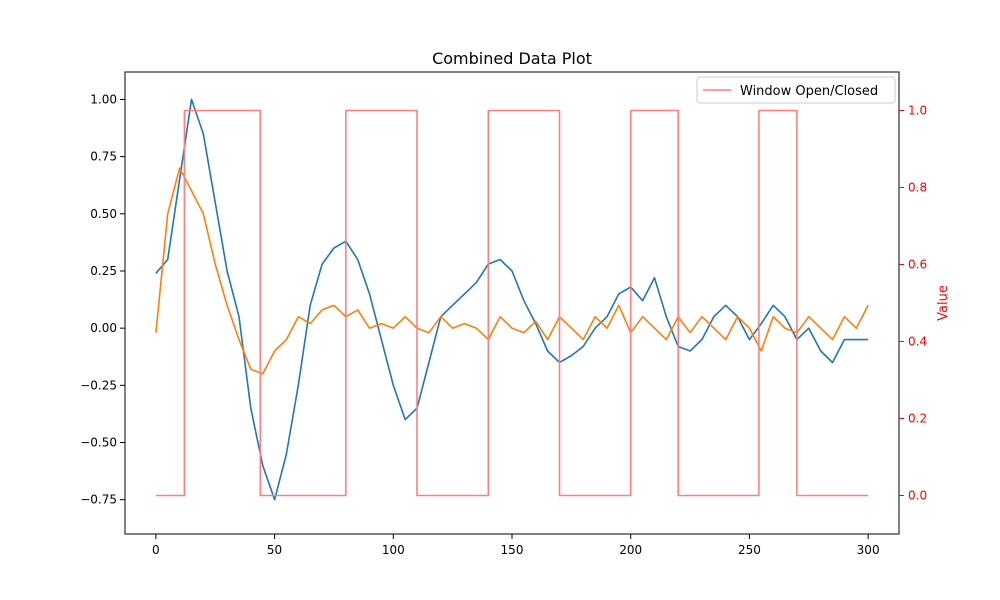 This screenshot has width=1000, height=600. What do you see at coordinates (512, 550) in the screenshot?
I see `x-tick-label: 150` at bounding box center [512, 550].